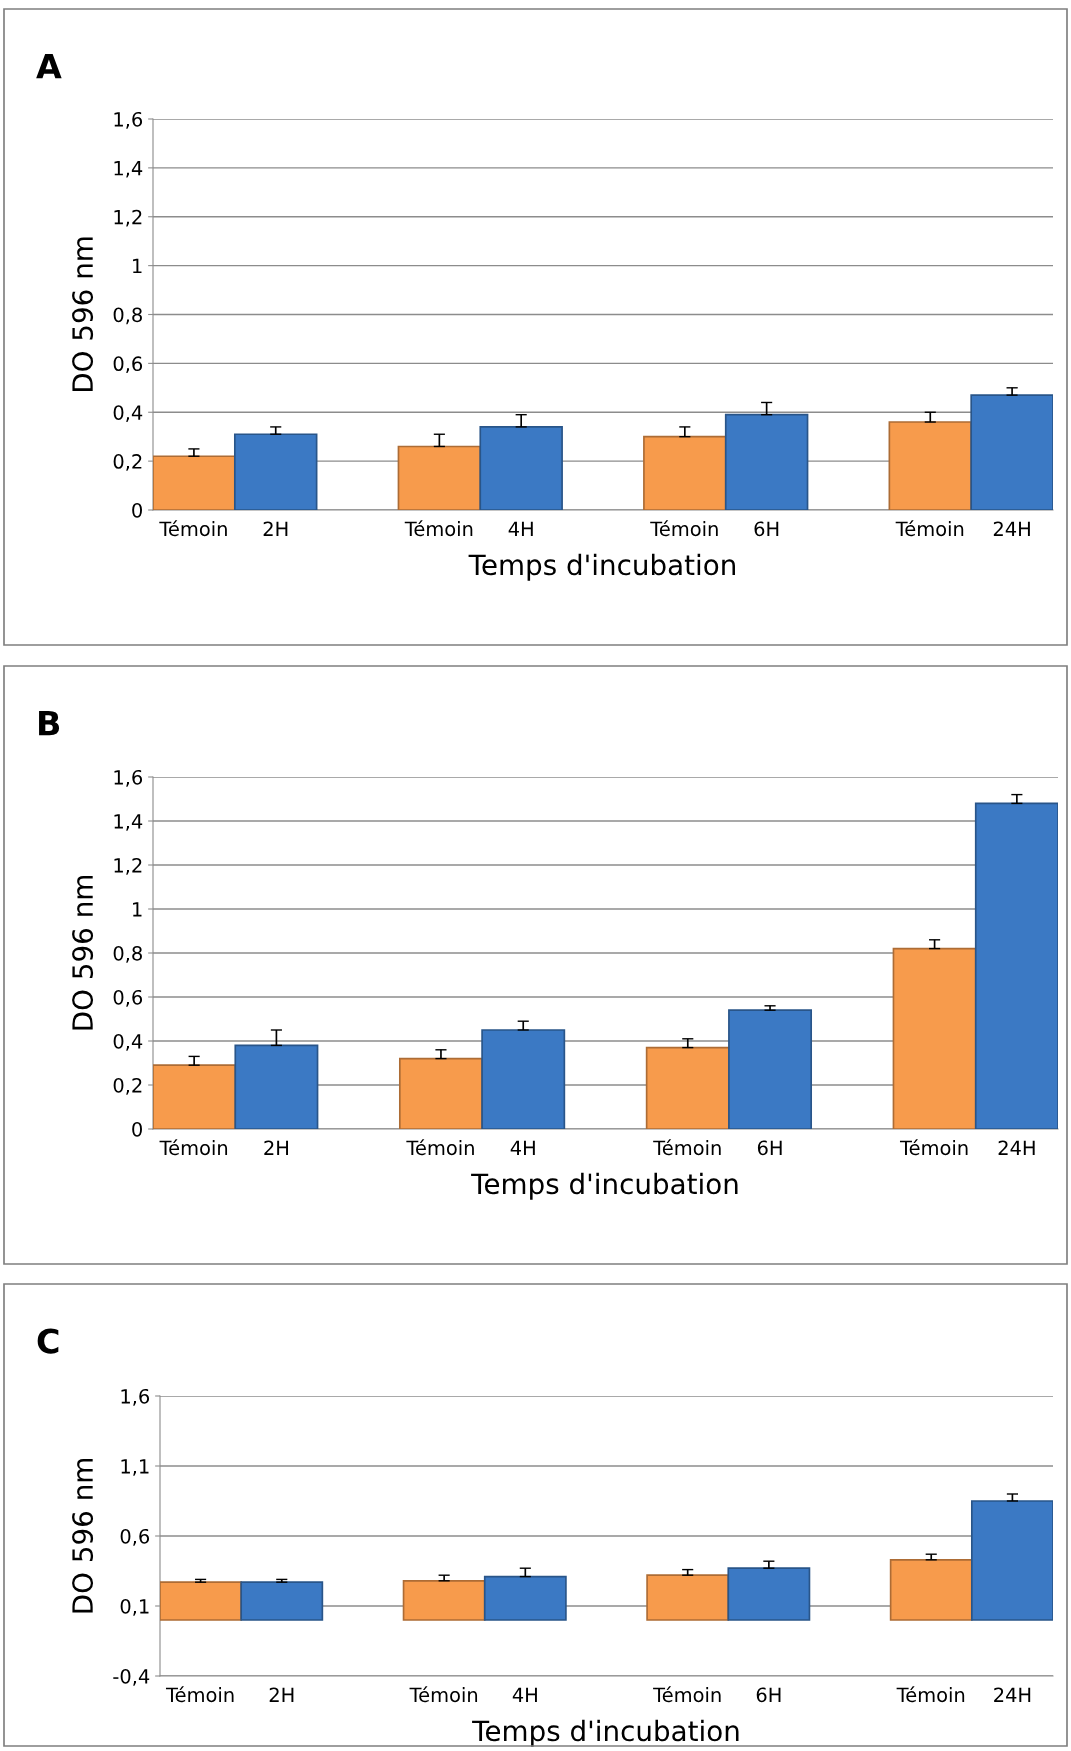 The image size is (1071, 1751). Describe the element at coordinates (48, 1341) in the screenshot. I see `chart-title: C` at that location.